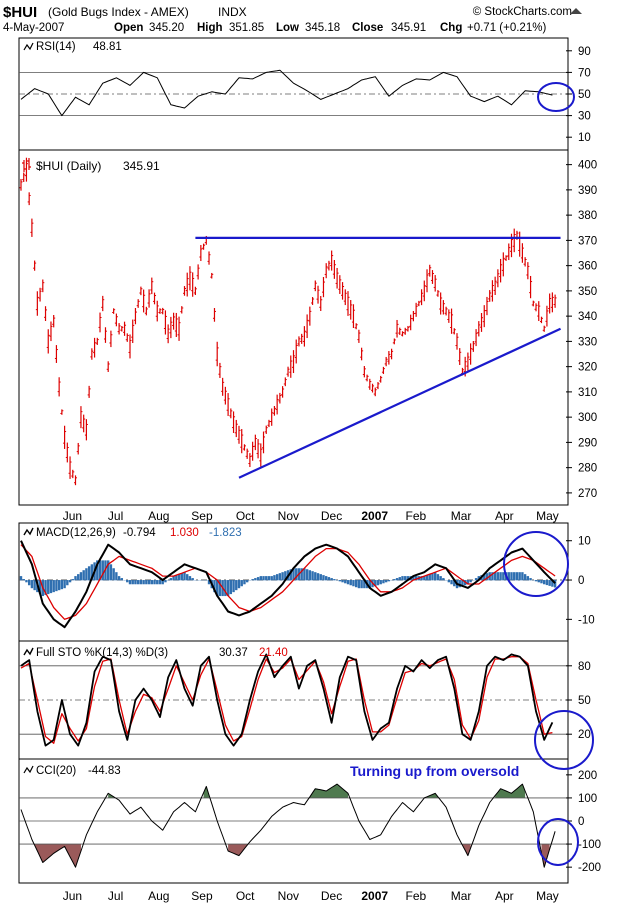 Image resolution: width=620 pixels, height=910 pixels. Describe the element at coordinates (322, 28) in the screenshot. I see `low-value: 345.18` at that location.